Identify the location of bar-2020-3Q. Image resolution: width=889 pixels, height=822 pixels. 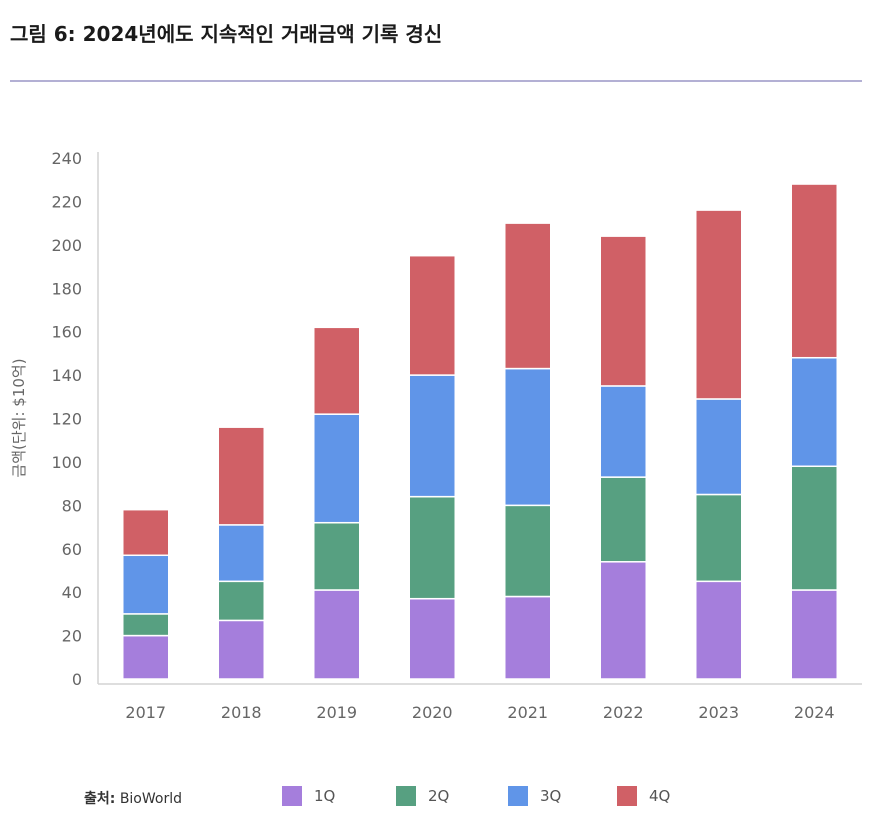
(432, 436).